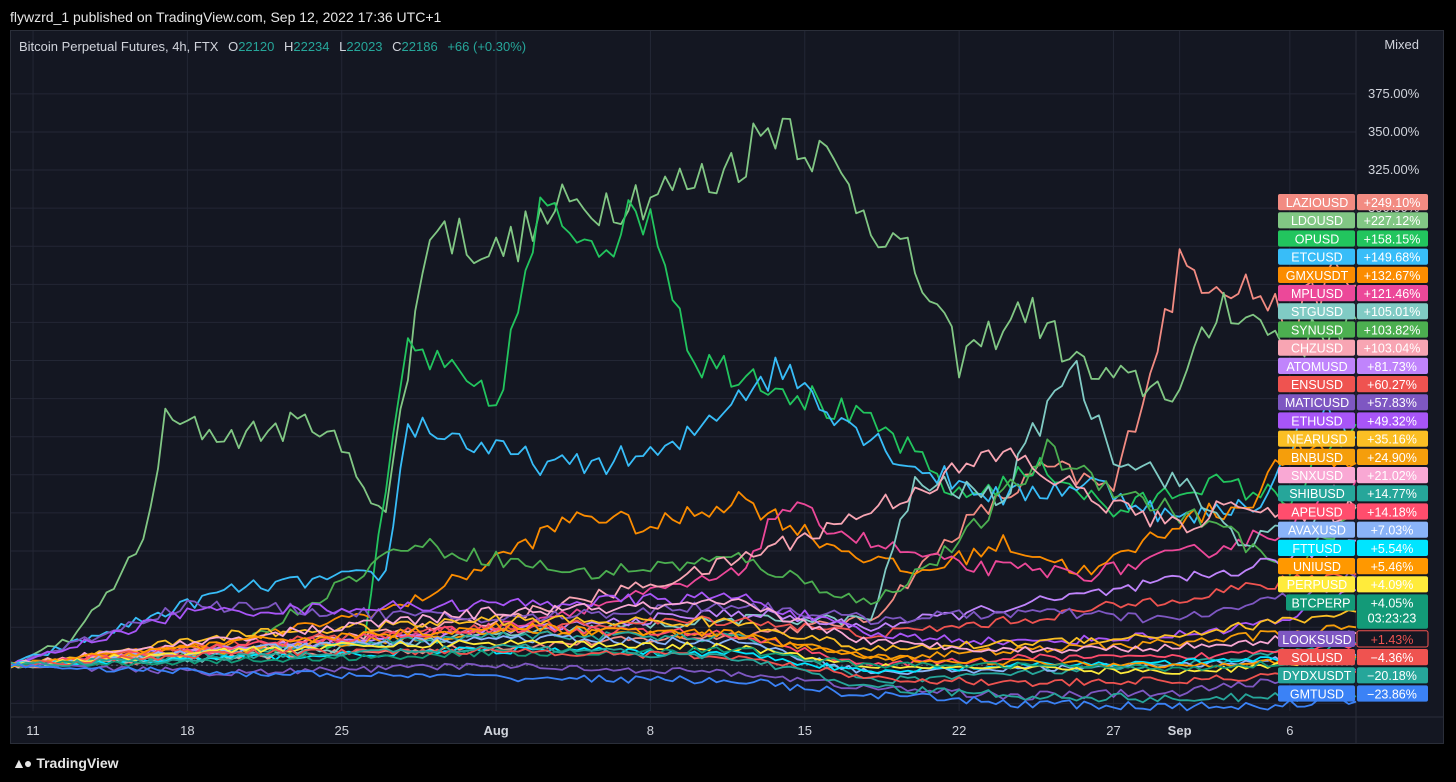 This screenshot has width=1456, height=782. I want to click on value-tag-opusd, so click(1392, 238).